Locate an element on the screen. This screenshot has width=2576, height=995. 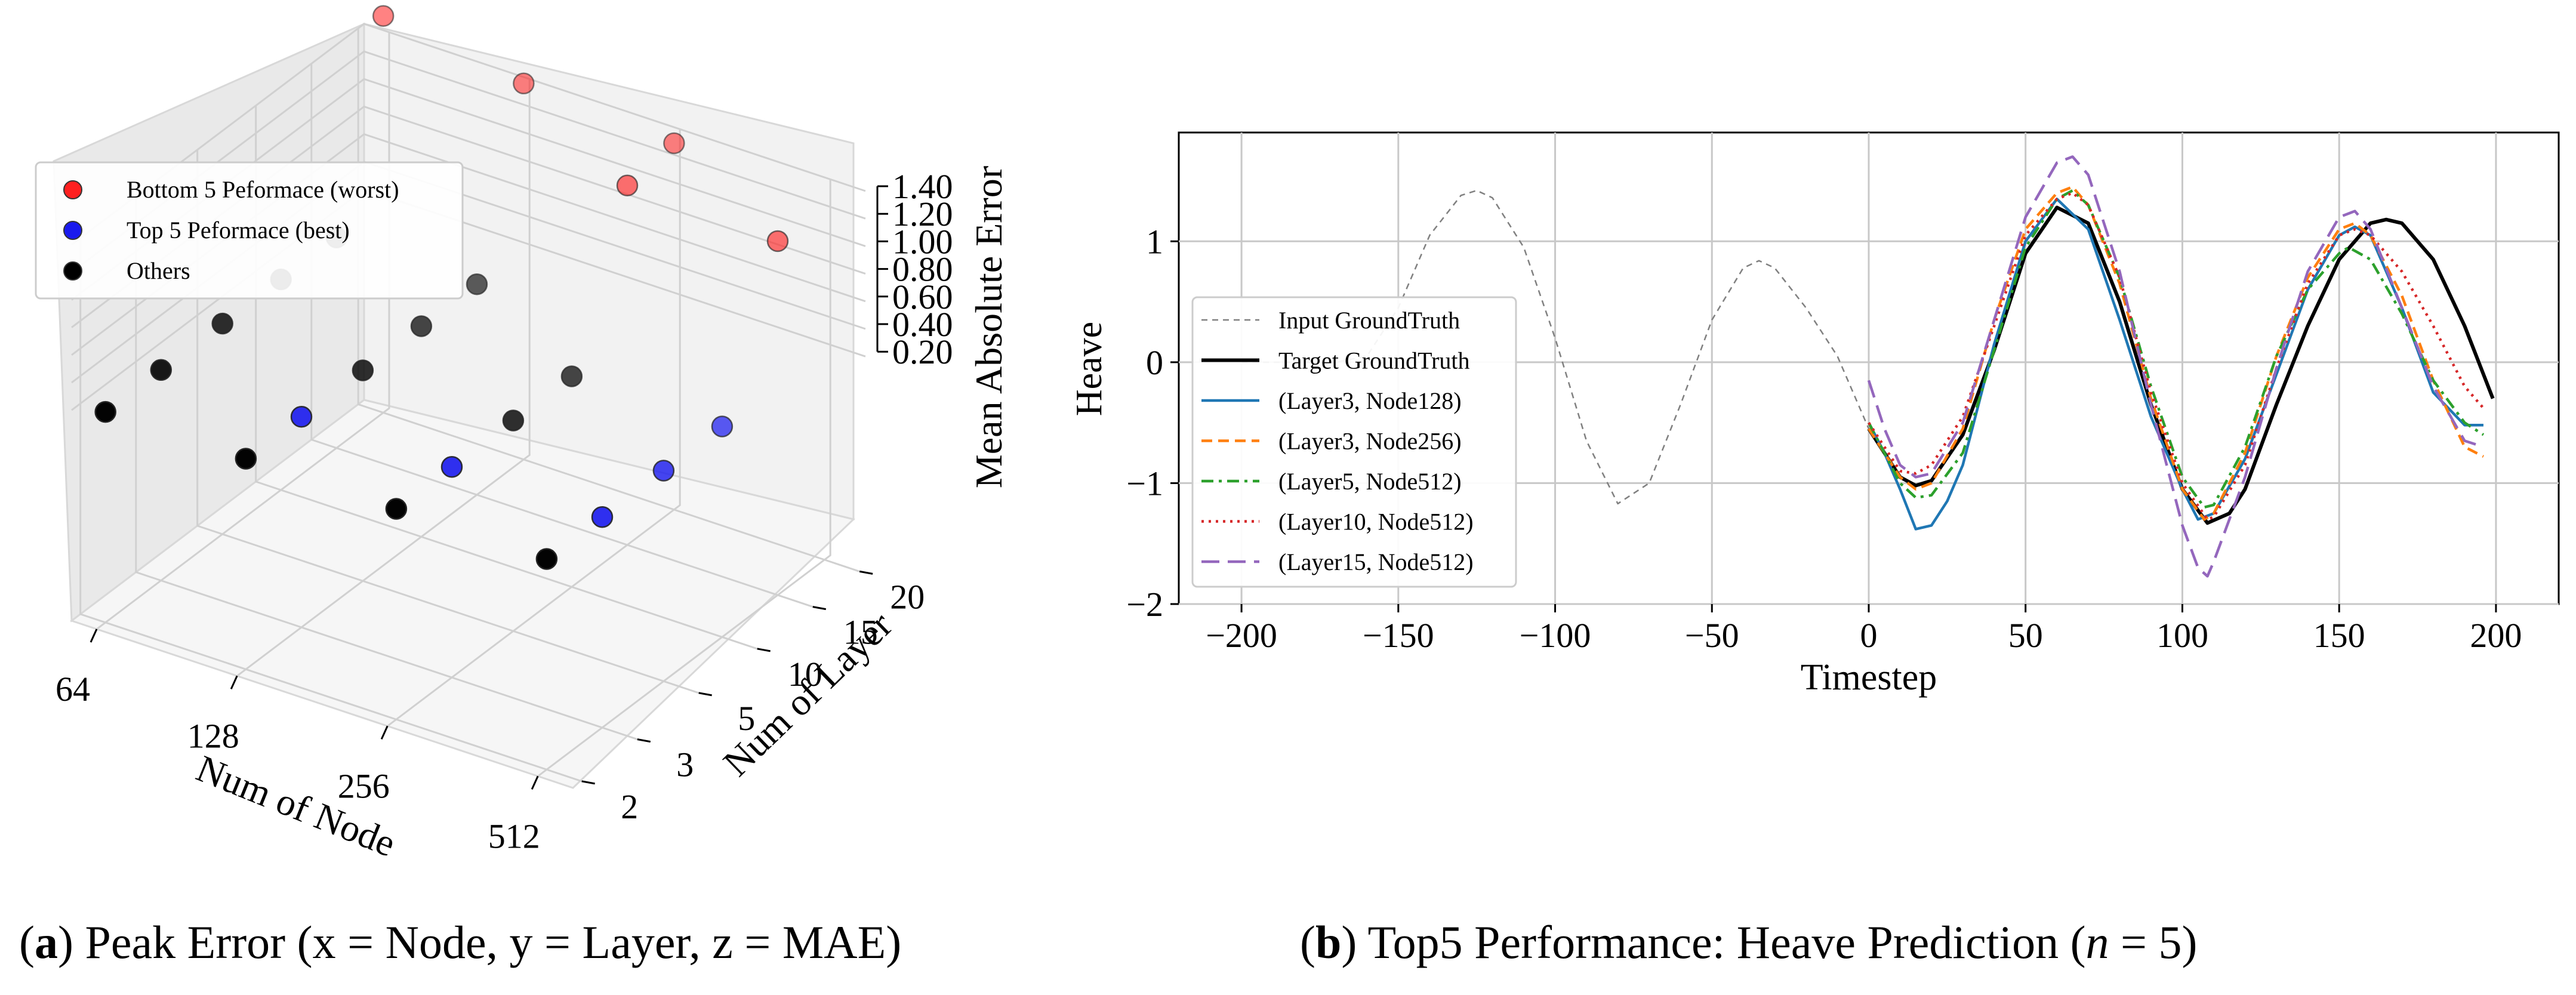
legend-a-marker-best is located at coordinates (72, 231).